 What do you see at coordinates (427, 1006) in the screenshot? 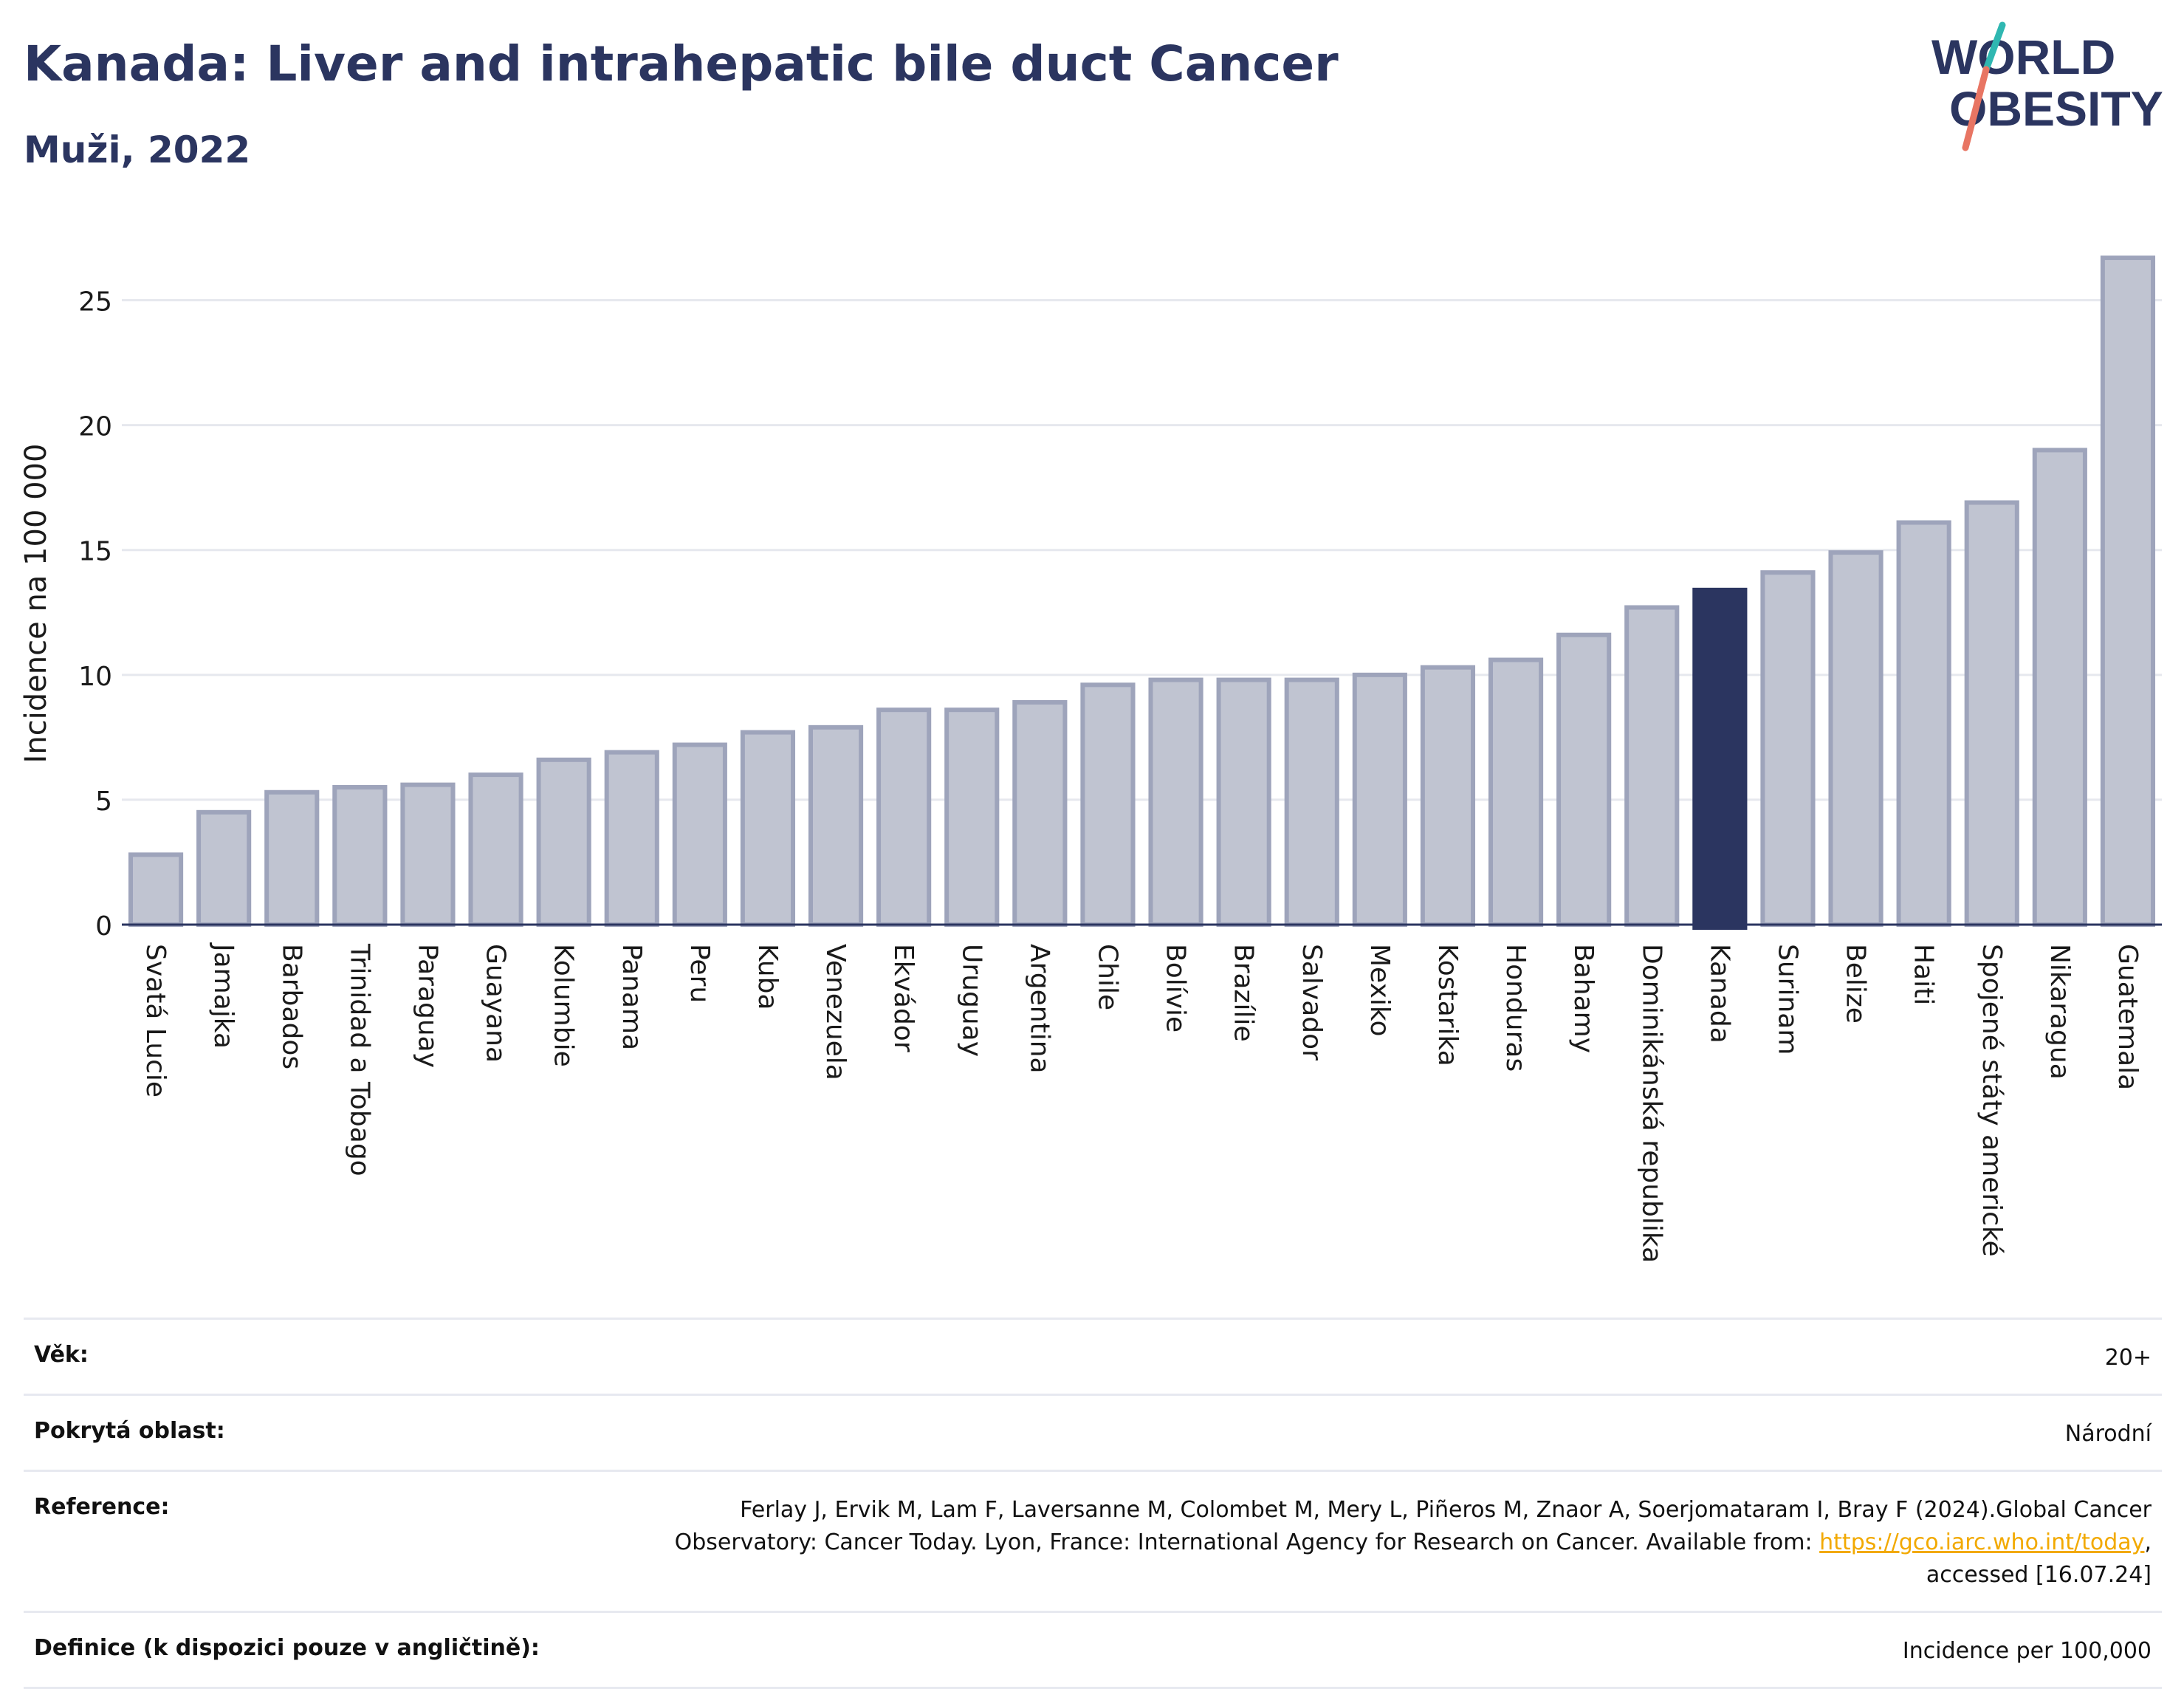
I see `x-tick-label: Paraguay` at bounding box center [427, 1006].